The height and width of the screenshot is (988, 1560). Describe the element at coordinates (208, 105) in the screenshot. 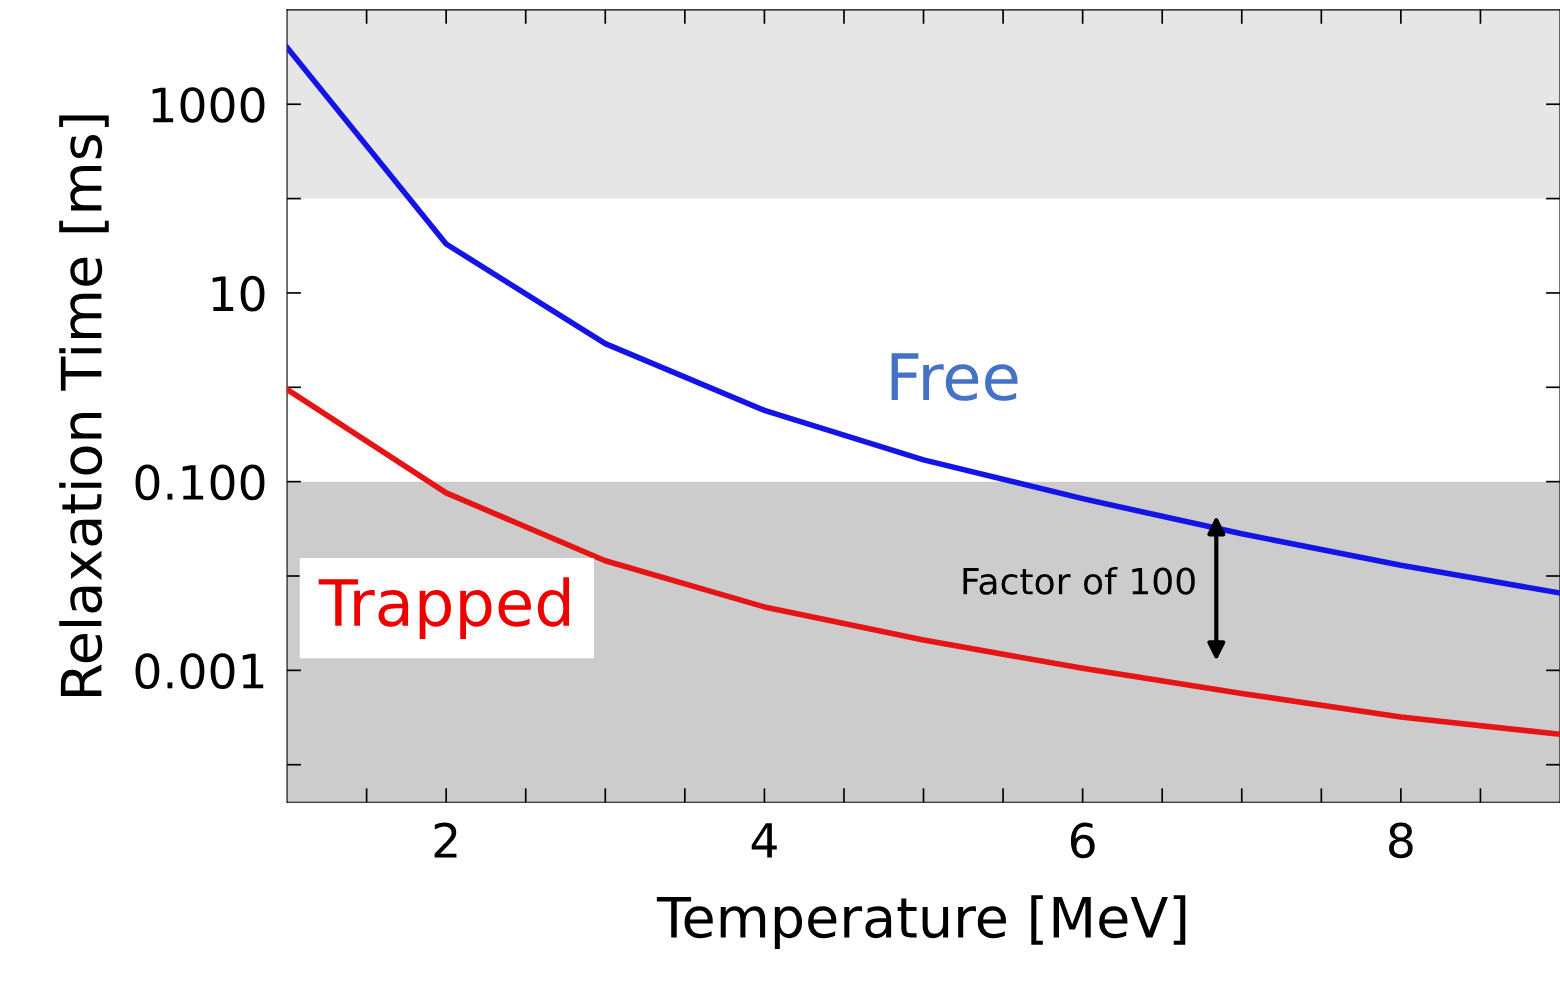

I see `y-tick-label: 1000` at that location.